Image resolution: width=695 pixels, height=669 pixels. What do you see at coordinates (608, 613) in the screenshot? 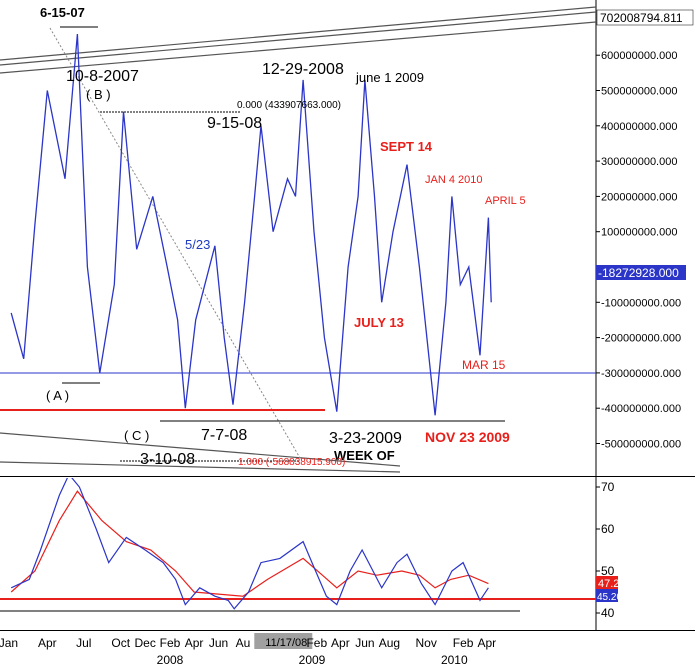
I see `osc-ytick-label: 40` at bounding box center [608, 613].